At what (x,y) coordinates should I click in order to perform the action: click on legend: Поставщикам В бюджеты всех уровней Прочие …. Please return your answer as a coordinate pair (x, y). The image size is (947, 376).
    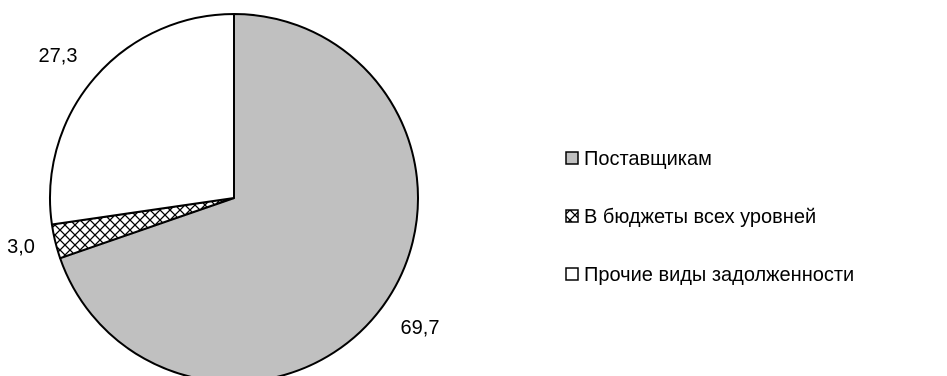
    Looking at the image, I should click on (709, 217).